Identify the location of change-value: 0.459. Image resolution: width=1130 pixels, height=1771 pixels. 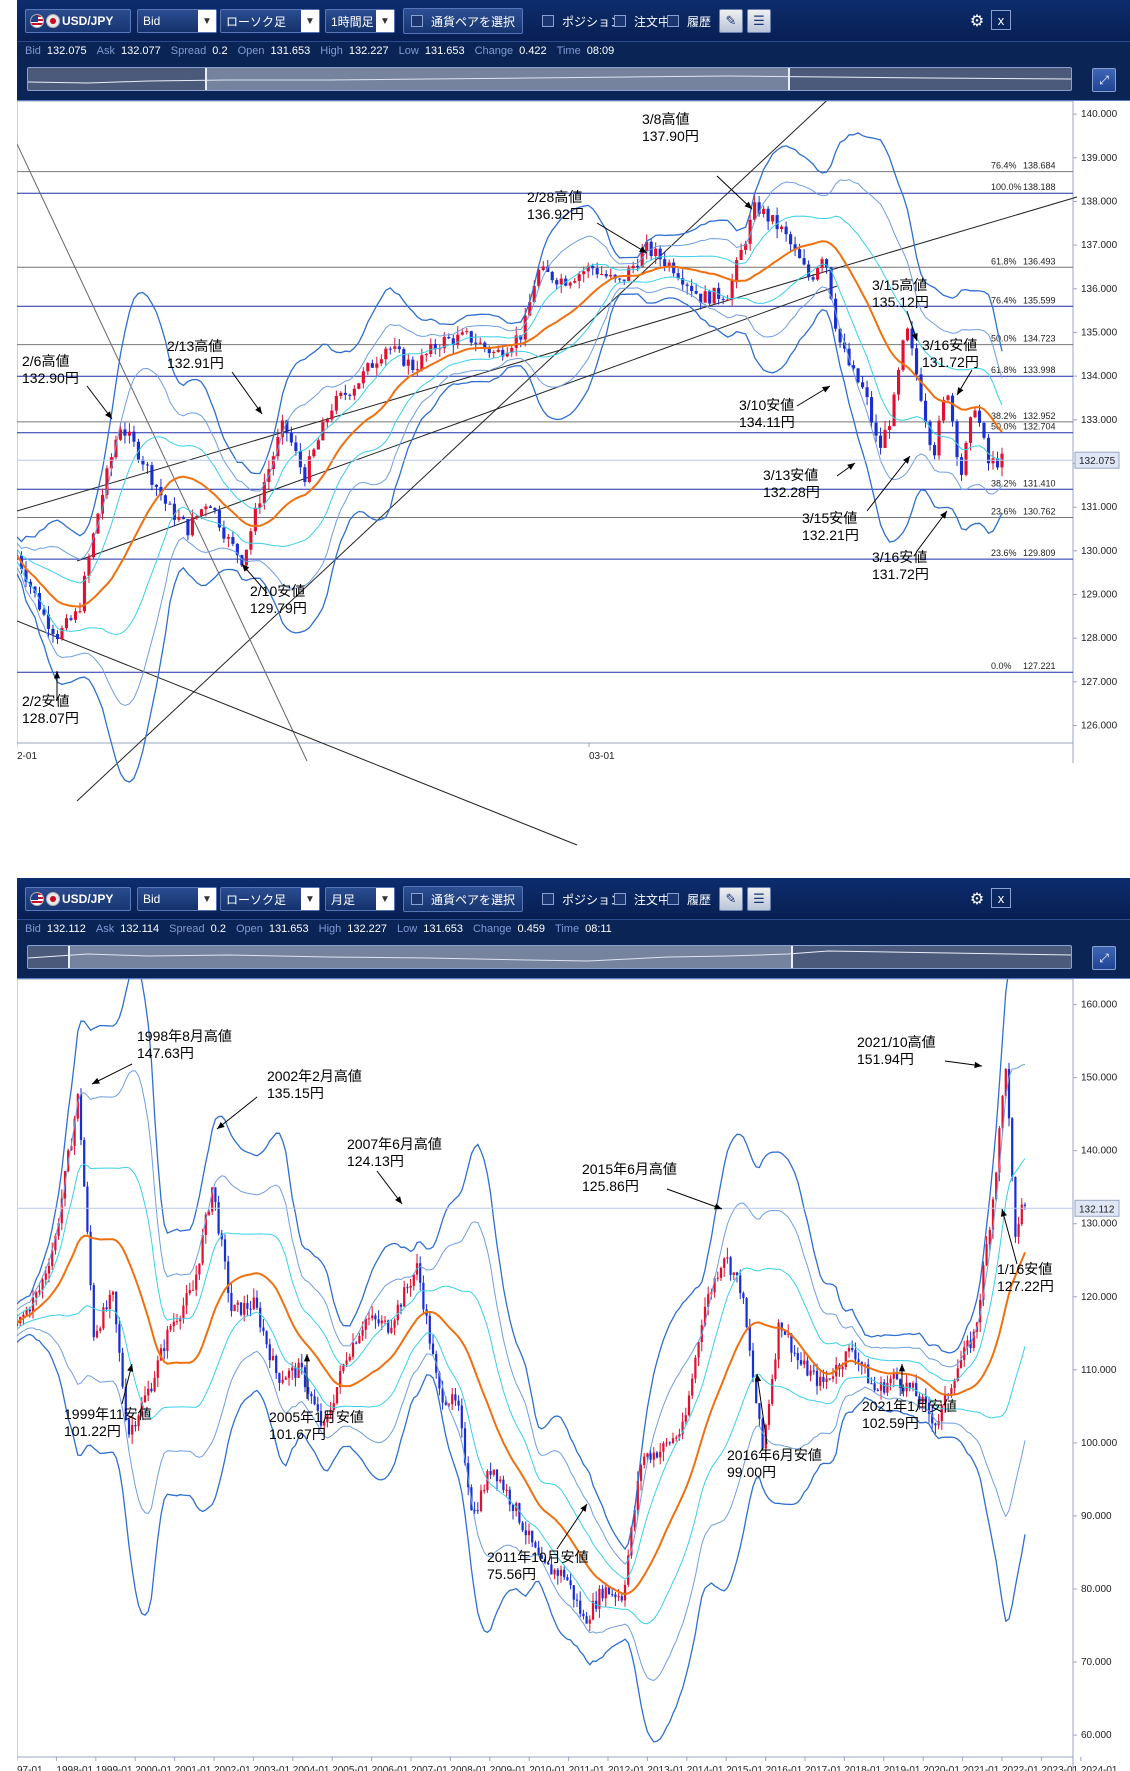
(531, 929).